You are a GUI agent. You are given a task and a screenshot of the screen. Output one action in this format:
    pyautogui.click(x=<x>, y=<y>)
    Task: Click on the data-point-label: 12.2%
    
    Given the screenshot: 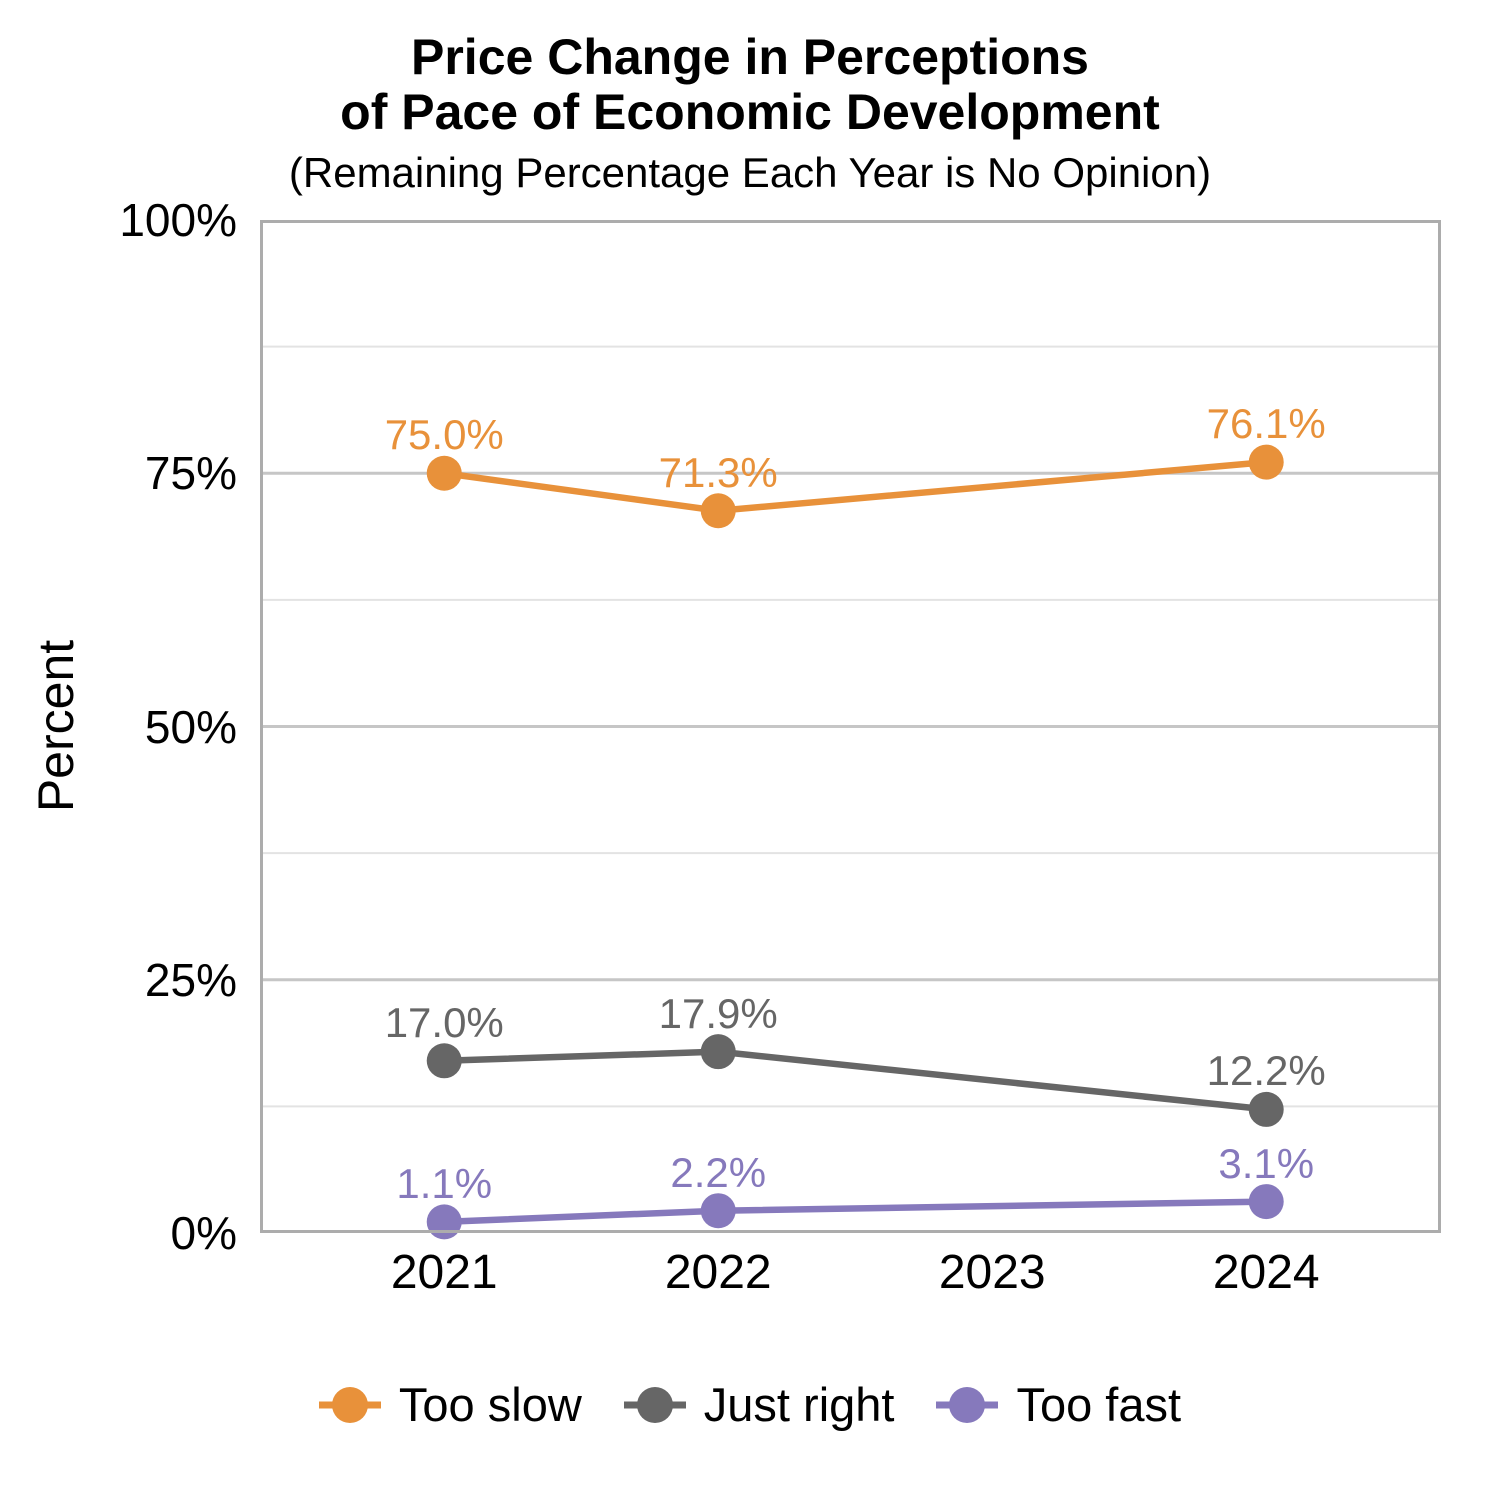 What is the action you would take?
    pyautogui.click(x=1266, y=1071)
    